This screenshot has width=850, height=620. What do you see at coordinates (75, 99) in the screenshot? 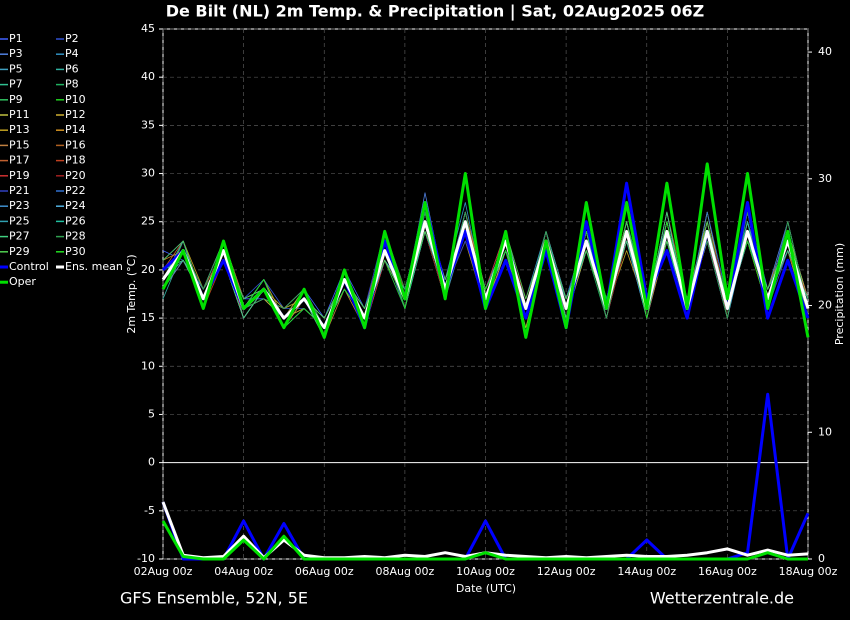
I see `legend-label: P10` at bounding box center [75, 99].